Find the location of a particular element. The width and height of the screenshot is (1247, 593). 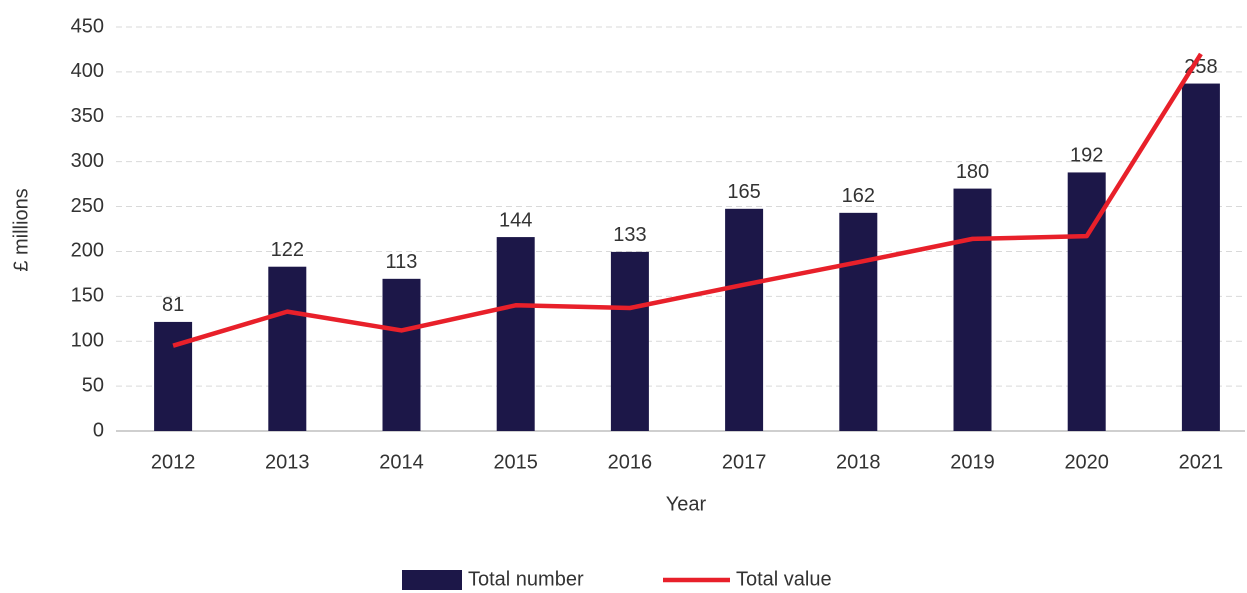

x-tick-label: 2021 is located at coordinates (1201, 462).